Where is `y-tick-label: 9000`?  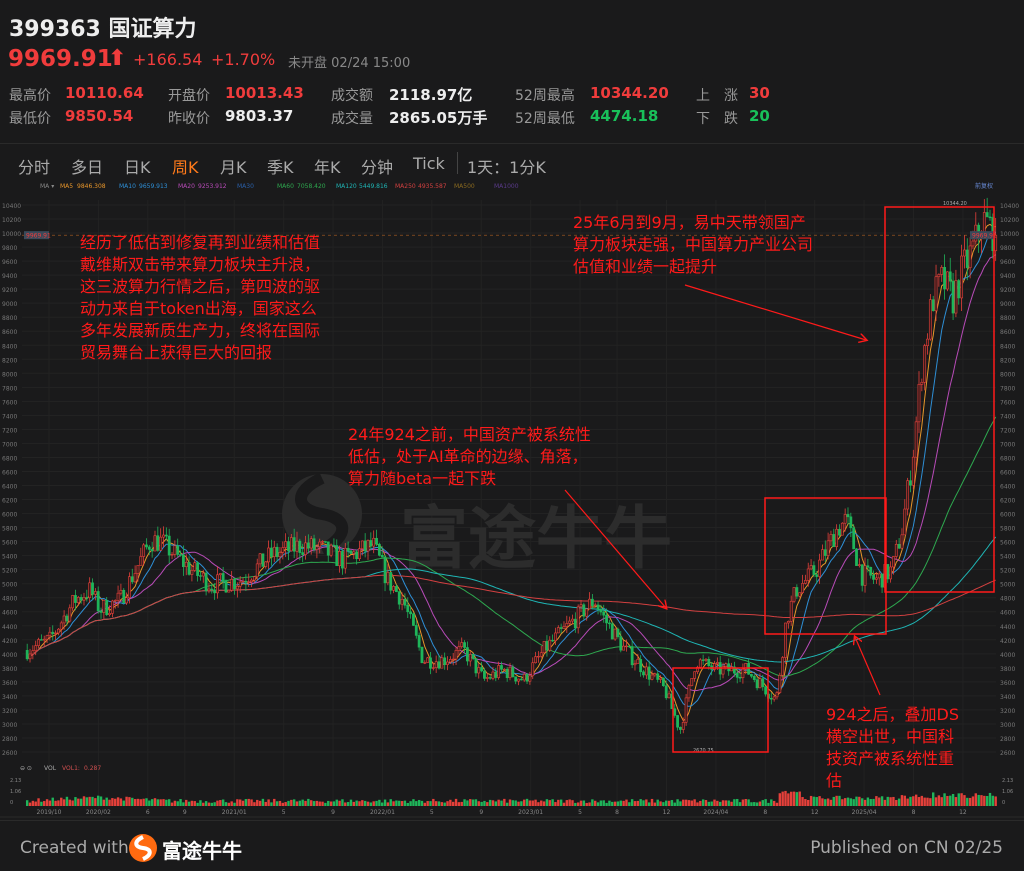
y-tick-label: 9000 is located at coordinates (1007, 304).